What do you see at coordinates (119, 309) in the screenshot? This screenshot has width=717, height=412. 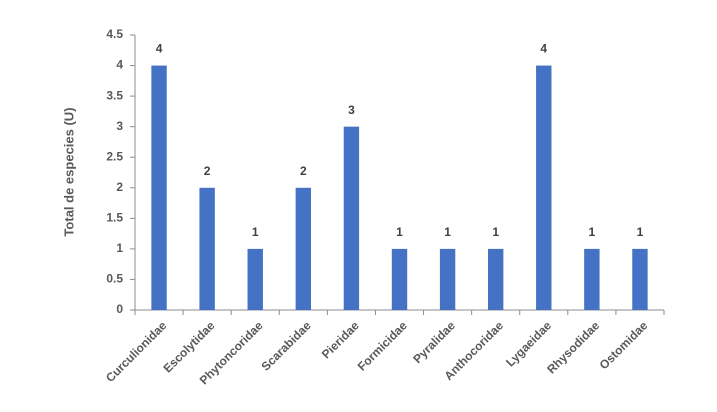 I see `y-tick-label: 0` at bounding box center [119, 309].